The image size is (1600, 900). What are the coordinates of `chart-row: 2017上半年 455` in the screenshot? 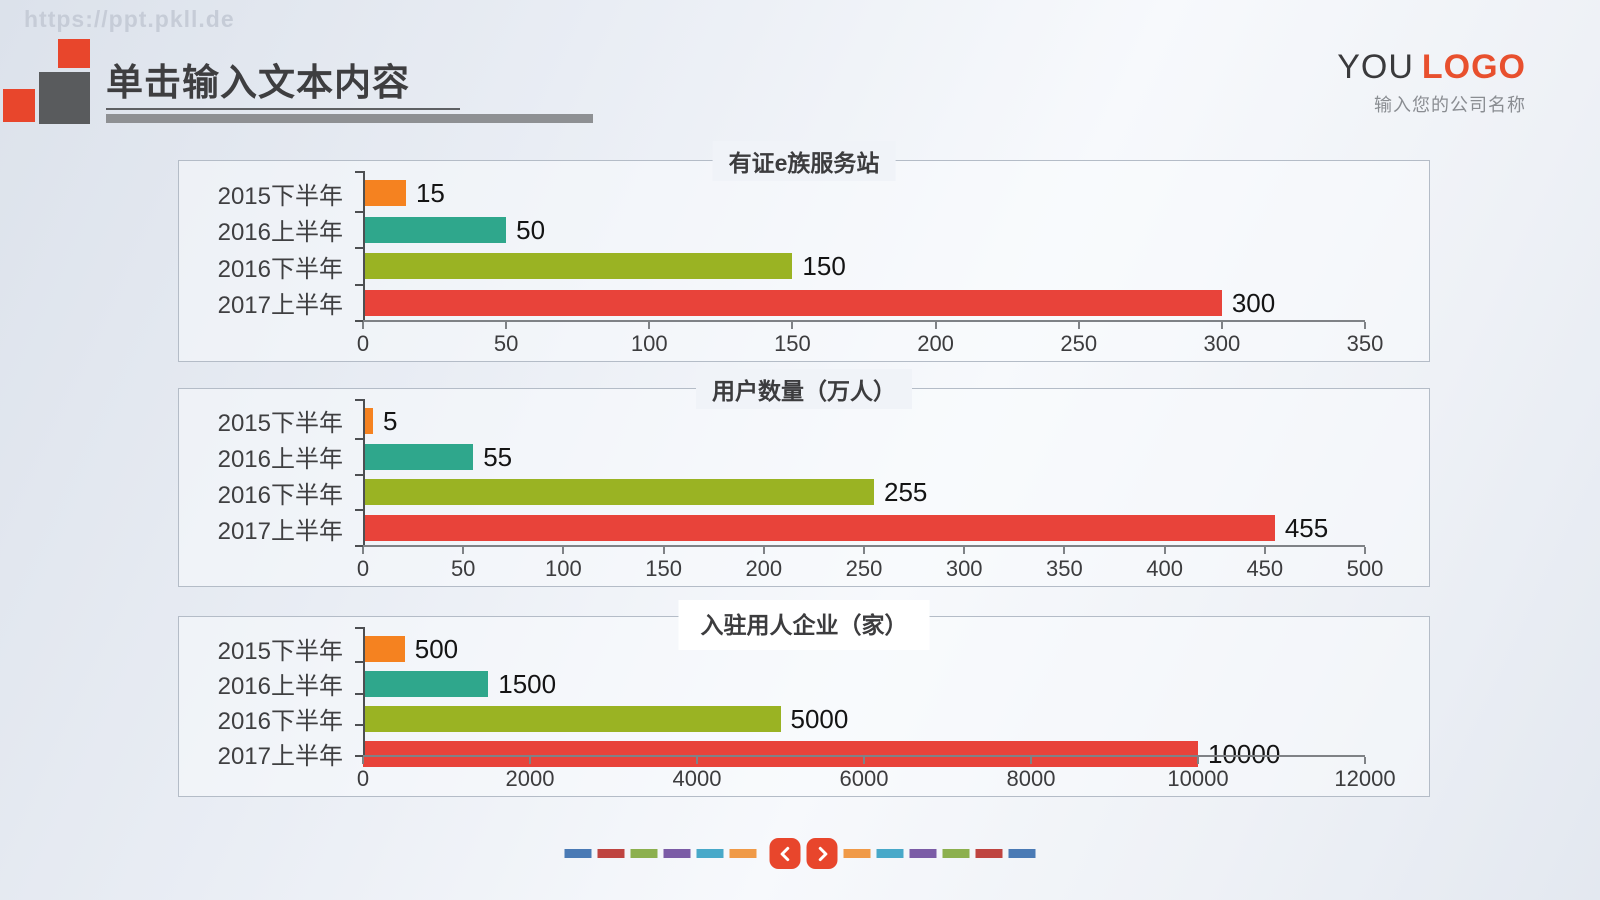 It's located at (772, 528).